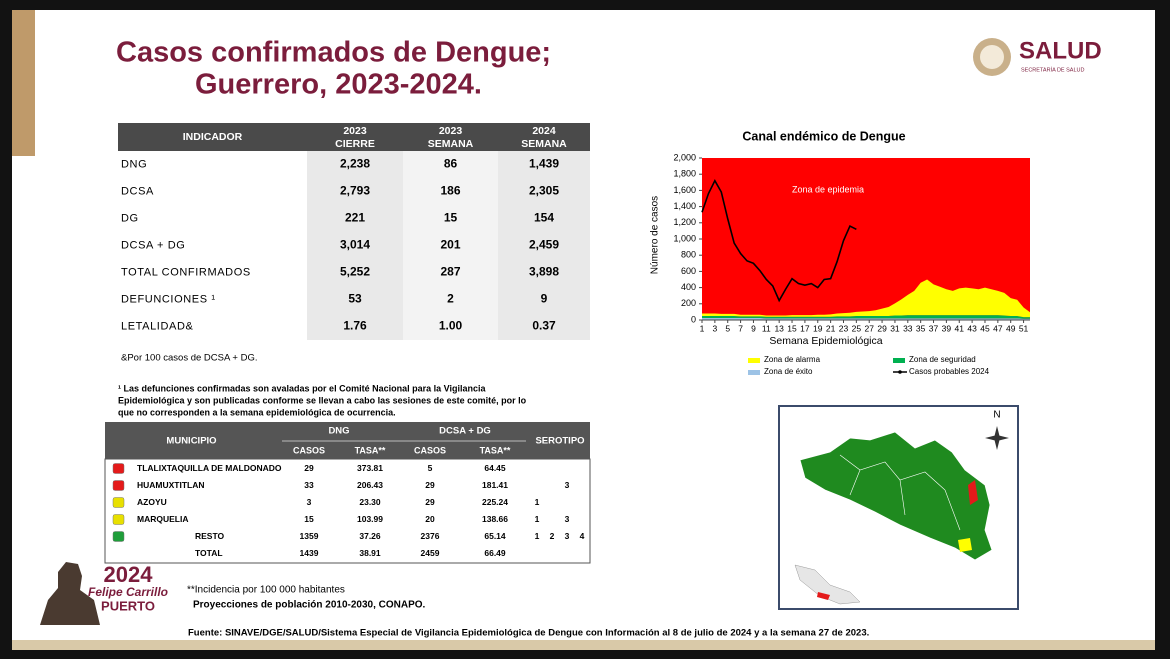 The width and height of the screenshot is (1170, 659). What do you see at coordinates (992, 57) in the screenshot?
I see `emblem` at bounding box center [992, 57].